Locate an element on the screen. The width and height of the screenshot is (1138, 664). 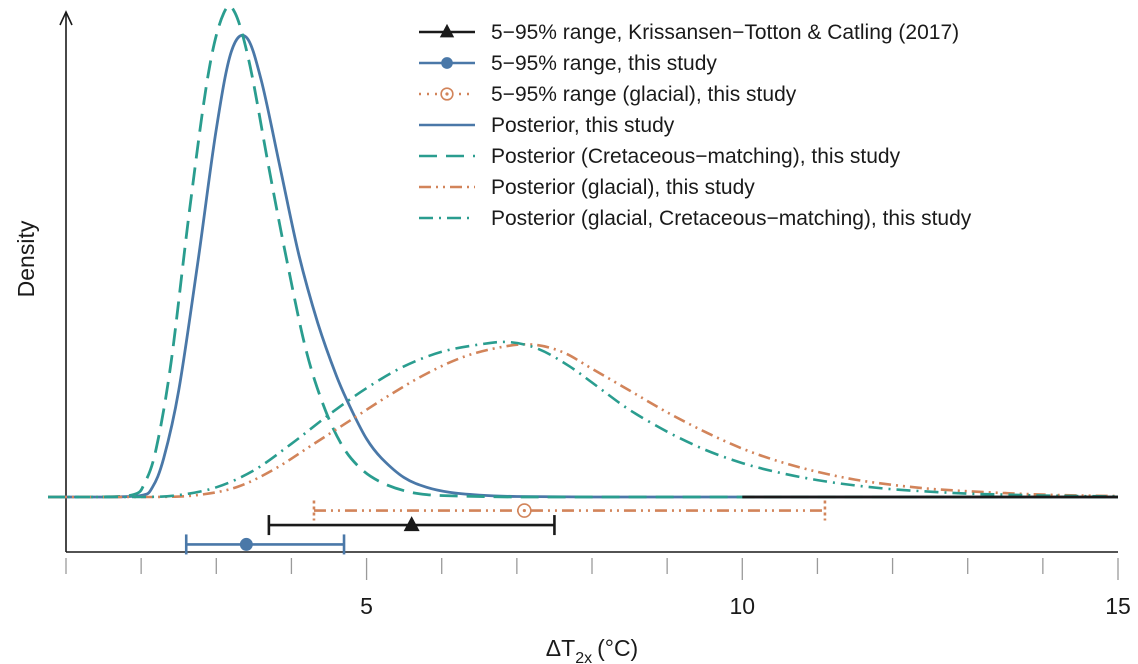
x-tick-label: 5 is located at coordinates (366, 606).